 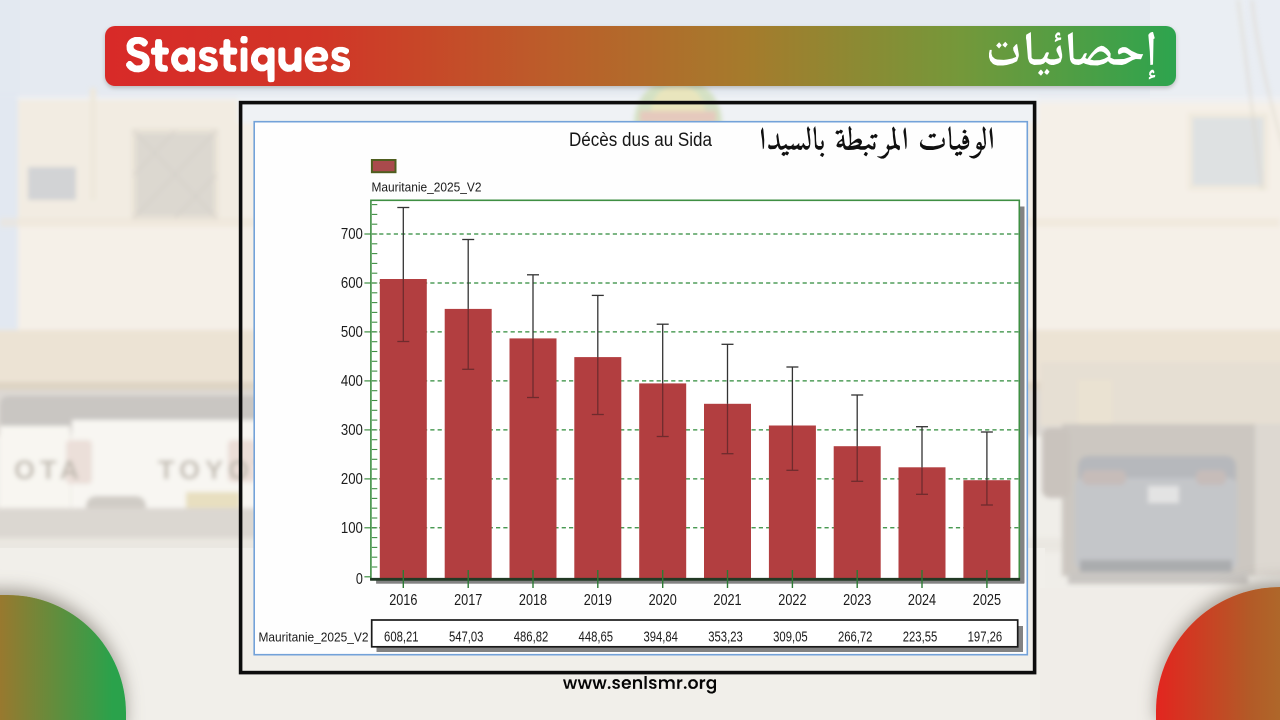 What do you see at coordinates (49, 470) in the screenshot?
I see `svg-text: OTA` at bounding box center [49, 470].